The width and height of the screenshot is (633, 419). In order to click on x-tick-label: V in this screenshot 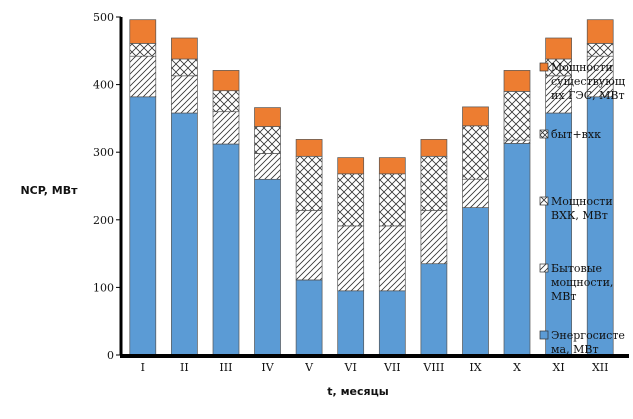, I will do `click(309, 367)`.